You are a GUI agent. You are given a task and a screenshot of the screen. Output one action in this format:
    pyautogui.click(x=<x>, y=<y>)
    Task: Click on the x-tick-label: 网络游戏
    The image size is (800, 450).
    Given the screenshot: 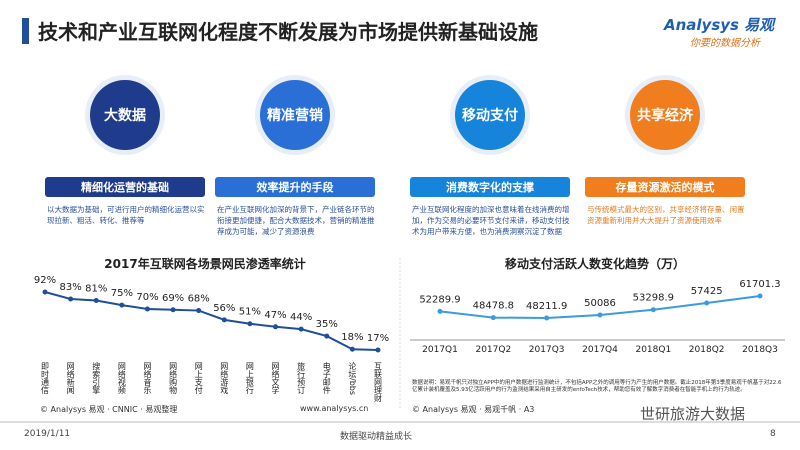 What is the action you would take?
    pyautogui.click(x=224, y=378)
    